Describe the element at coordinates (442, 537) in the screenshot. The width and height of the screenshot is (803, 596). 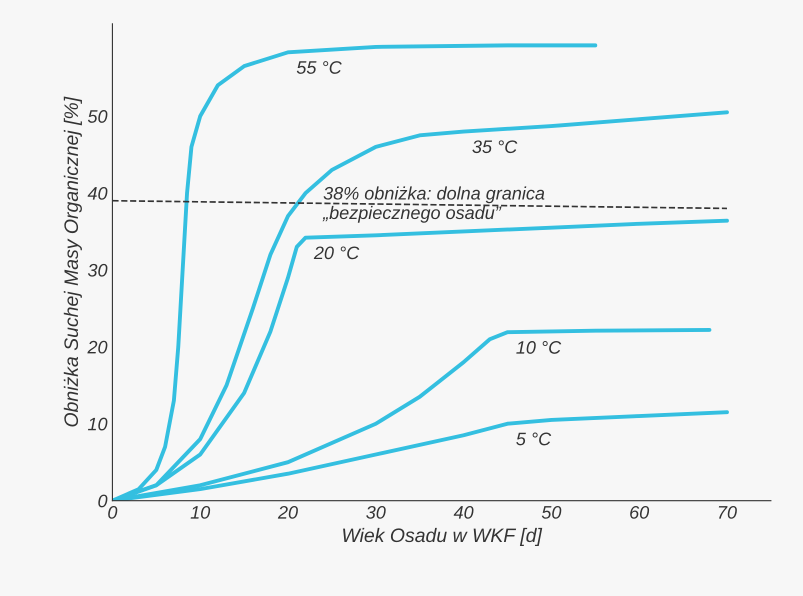
I see `x-axis-title: Wiek Osadu w WKF [d]` at that location.